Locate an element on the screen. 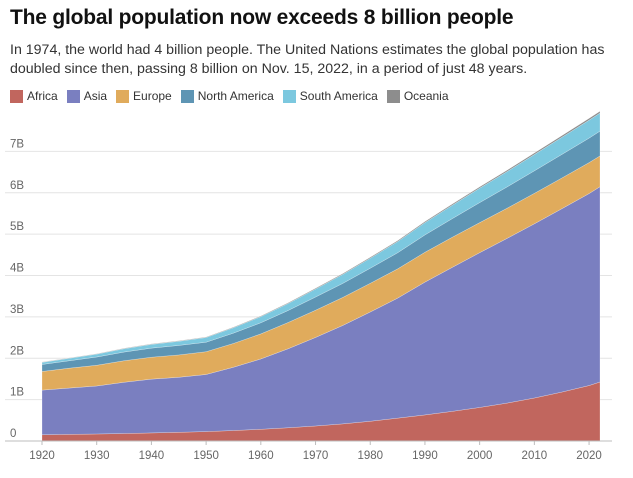 The width and height of the screenshot is (633, 478). legend-label-south-america: South America is located at coordinates (338, 96).